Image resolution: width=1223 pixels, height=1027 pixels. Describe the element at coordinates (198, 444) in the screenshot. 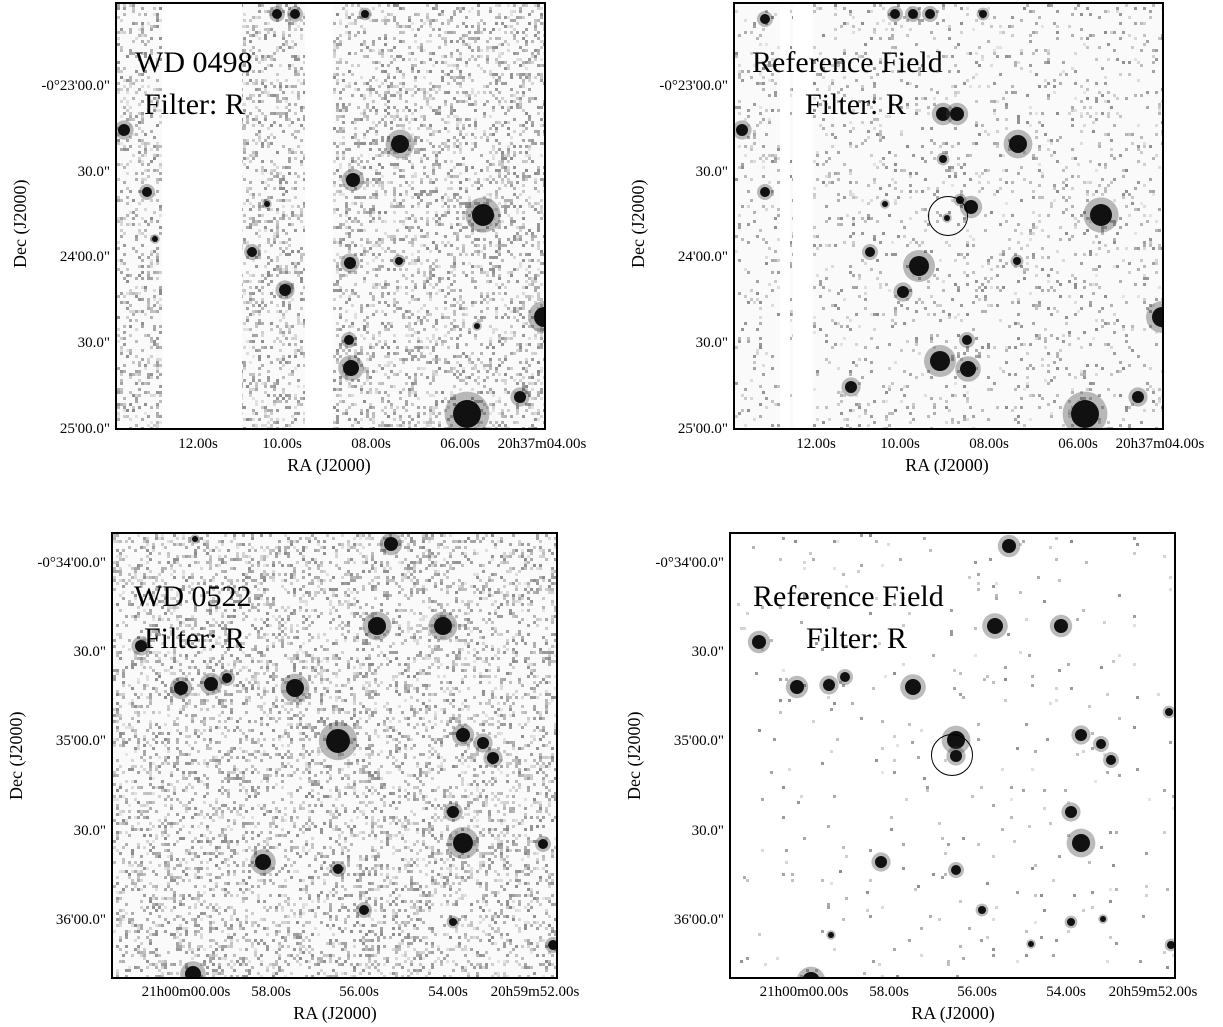

I see `x-tick: 12.00s` at that location.